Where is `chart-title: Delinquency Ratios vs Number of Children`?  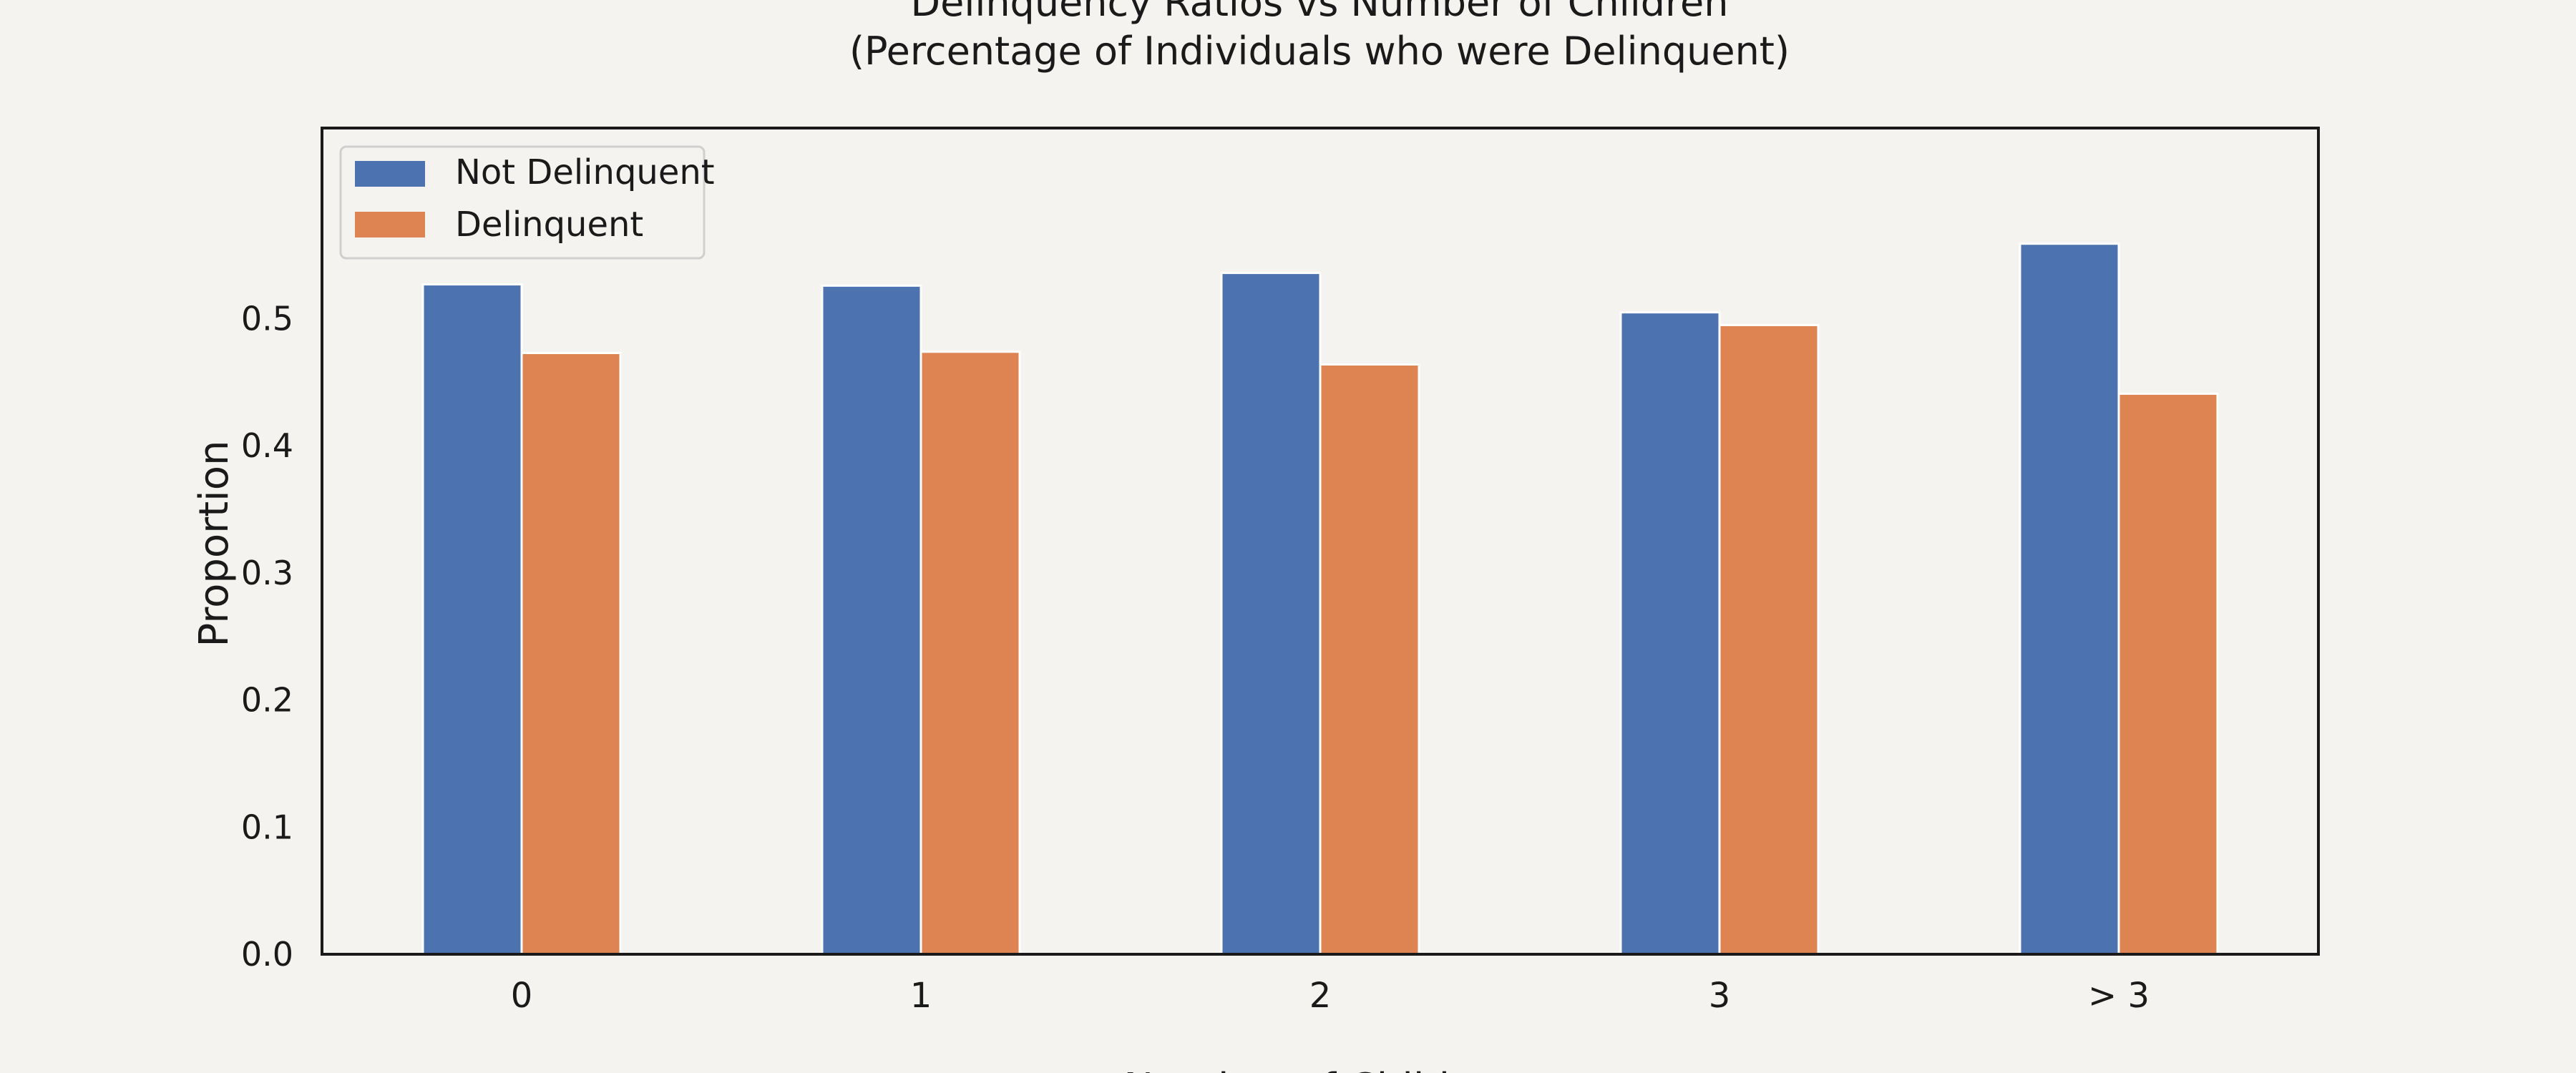 chart-title: Delinquency Ratios vs Number of Children is located at coordinates (1320, 12).